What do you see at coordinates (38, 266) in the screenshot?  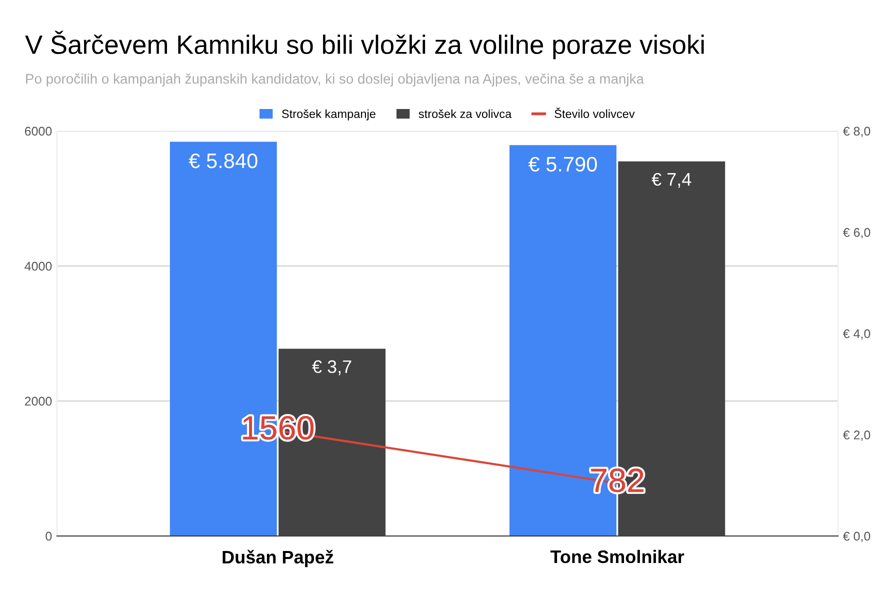 I see `y-tick-label: 4000` at bounding box center [38, 266].